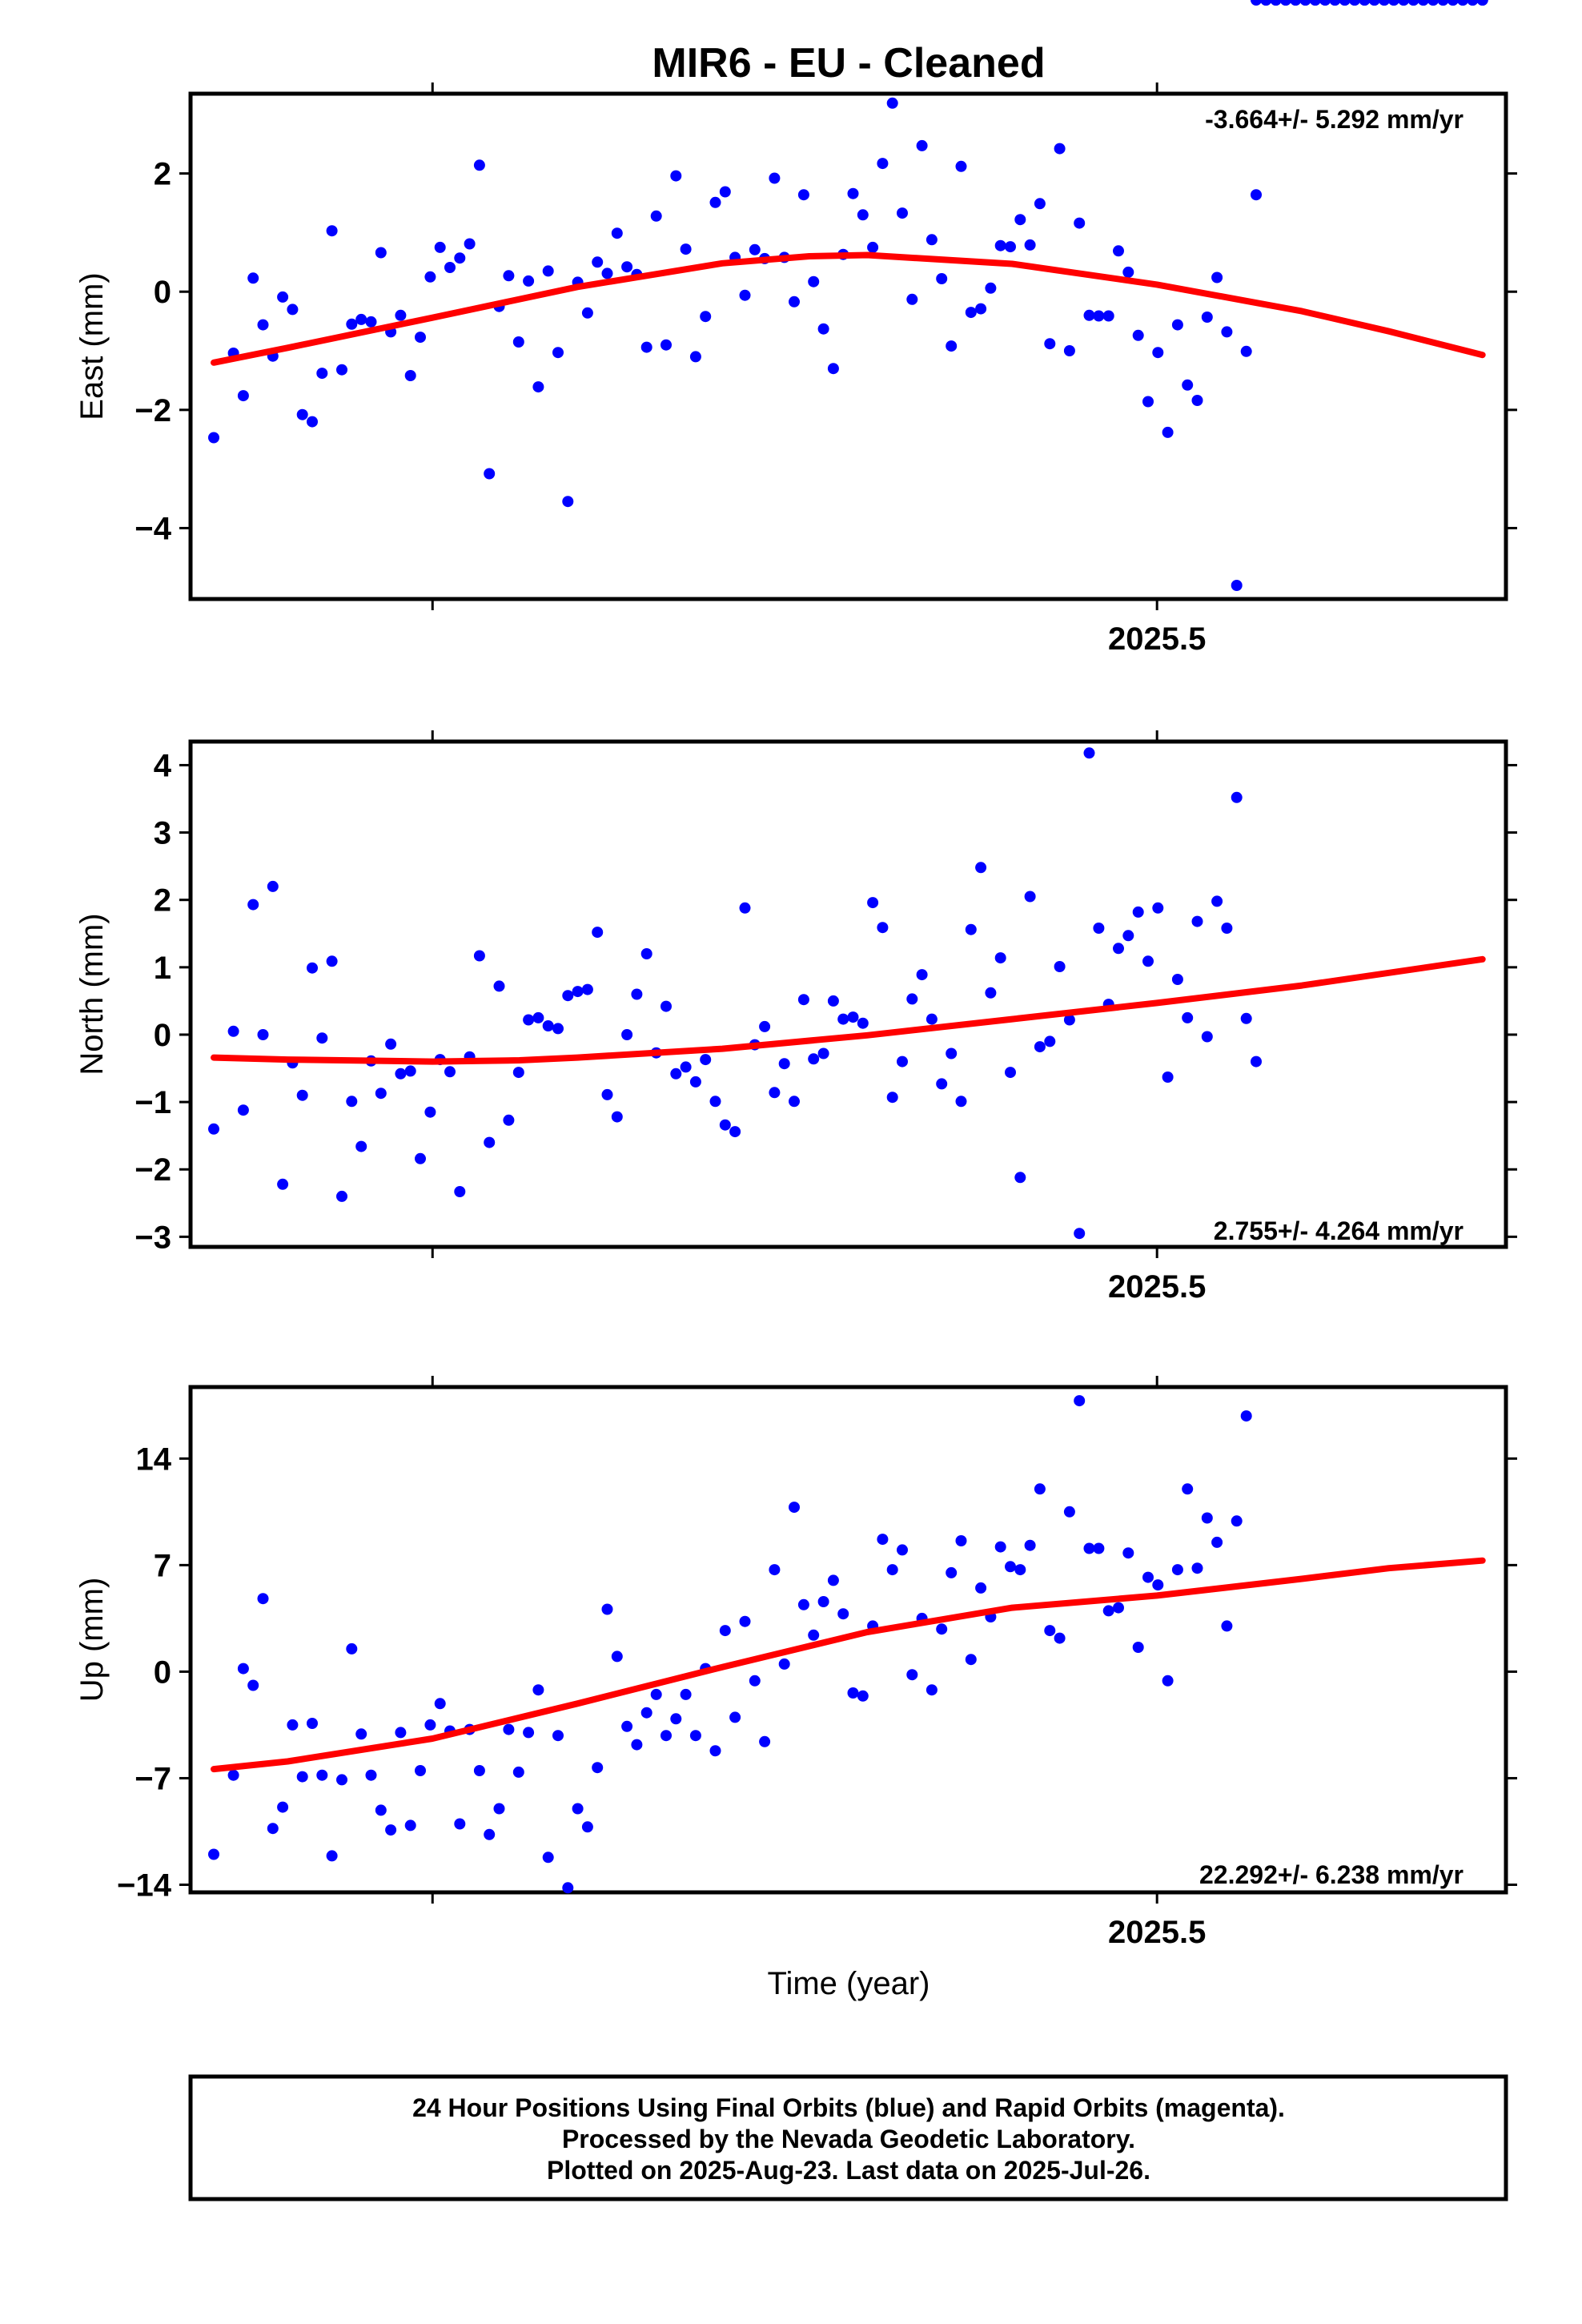 The width and height of the screenshot is (1582, 2324). Describe the element at coordinates (162, 1035) in the screenshot. I see `north-y-tick-label: 0` at that location.